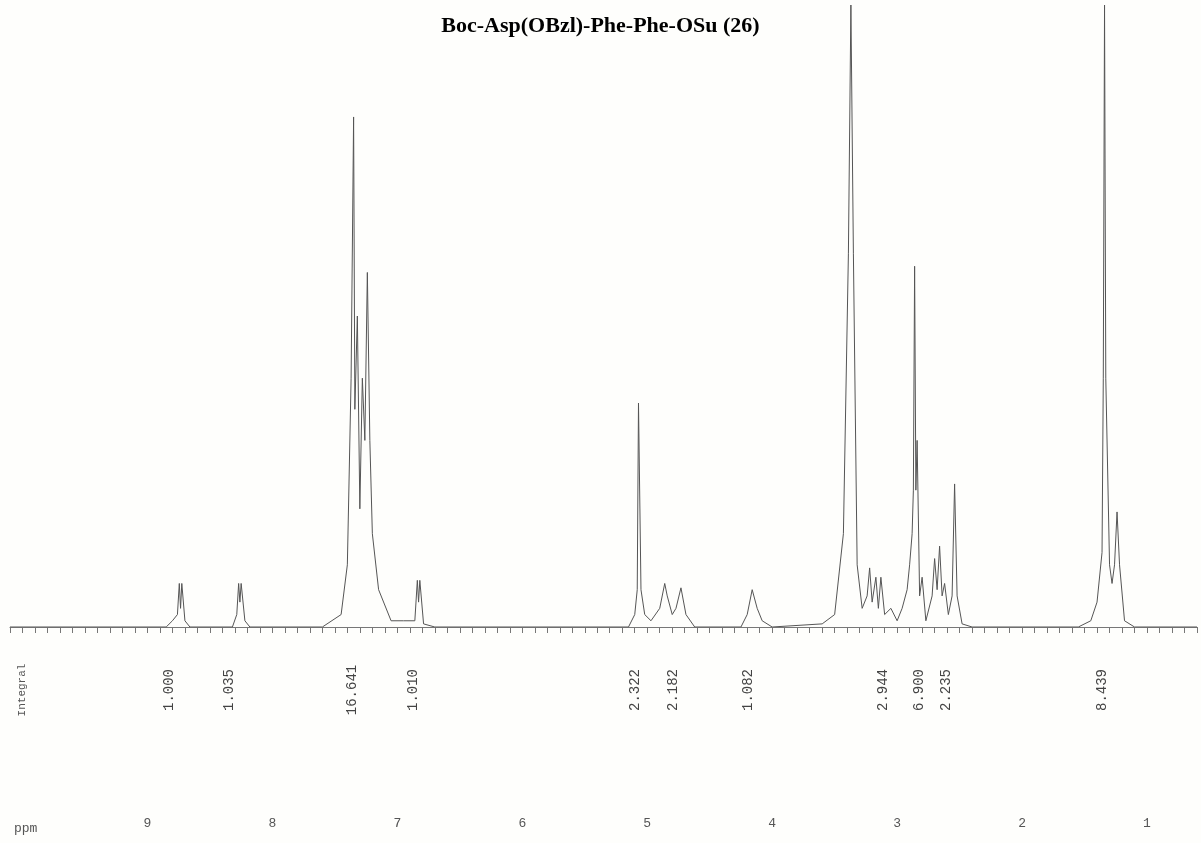 The image size is (1201, 843). What do you see at coordinates (897, 823) in the screenshot?
I see `x-tick-label: 3` at bounding box center [897, 823].